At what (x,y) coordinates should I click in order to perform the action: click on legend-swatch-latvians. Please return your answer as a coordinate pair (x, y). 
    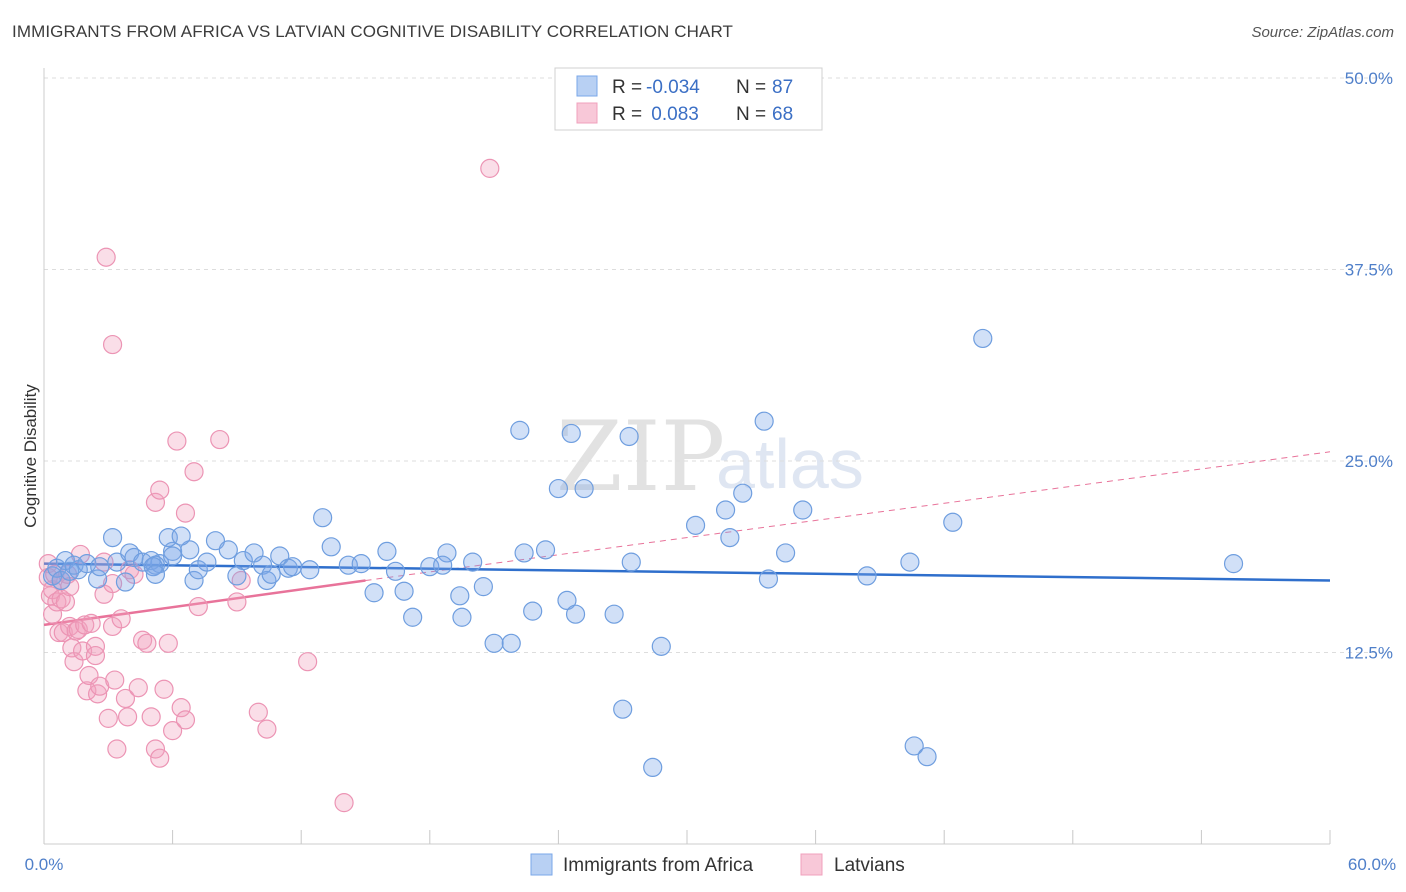
    Looking at the image, I should click on (587, 113).